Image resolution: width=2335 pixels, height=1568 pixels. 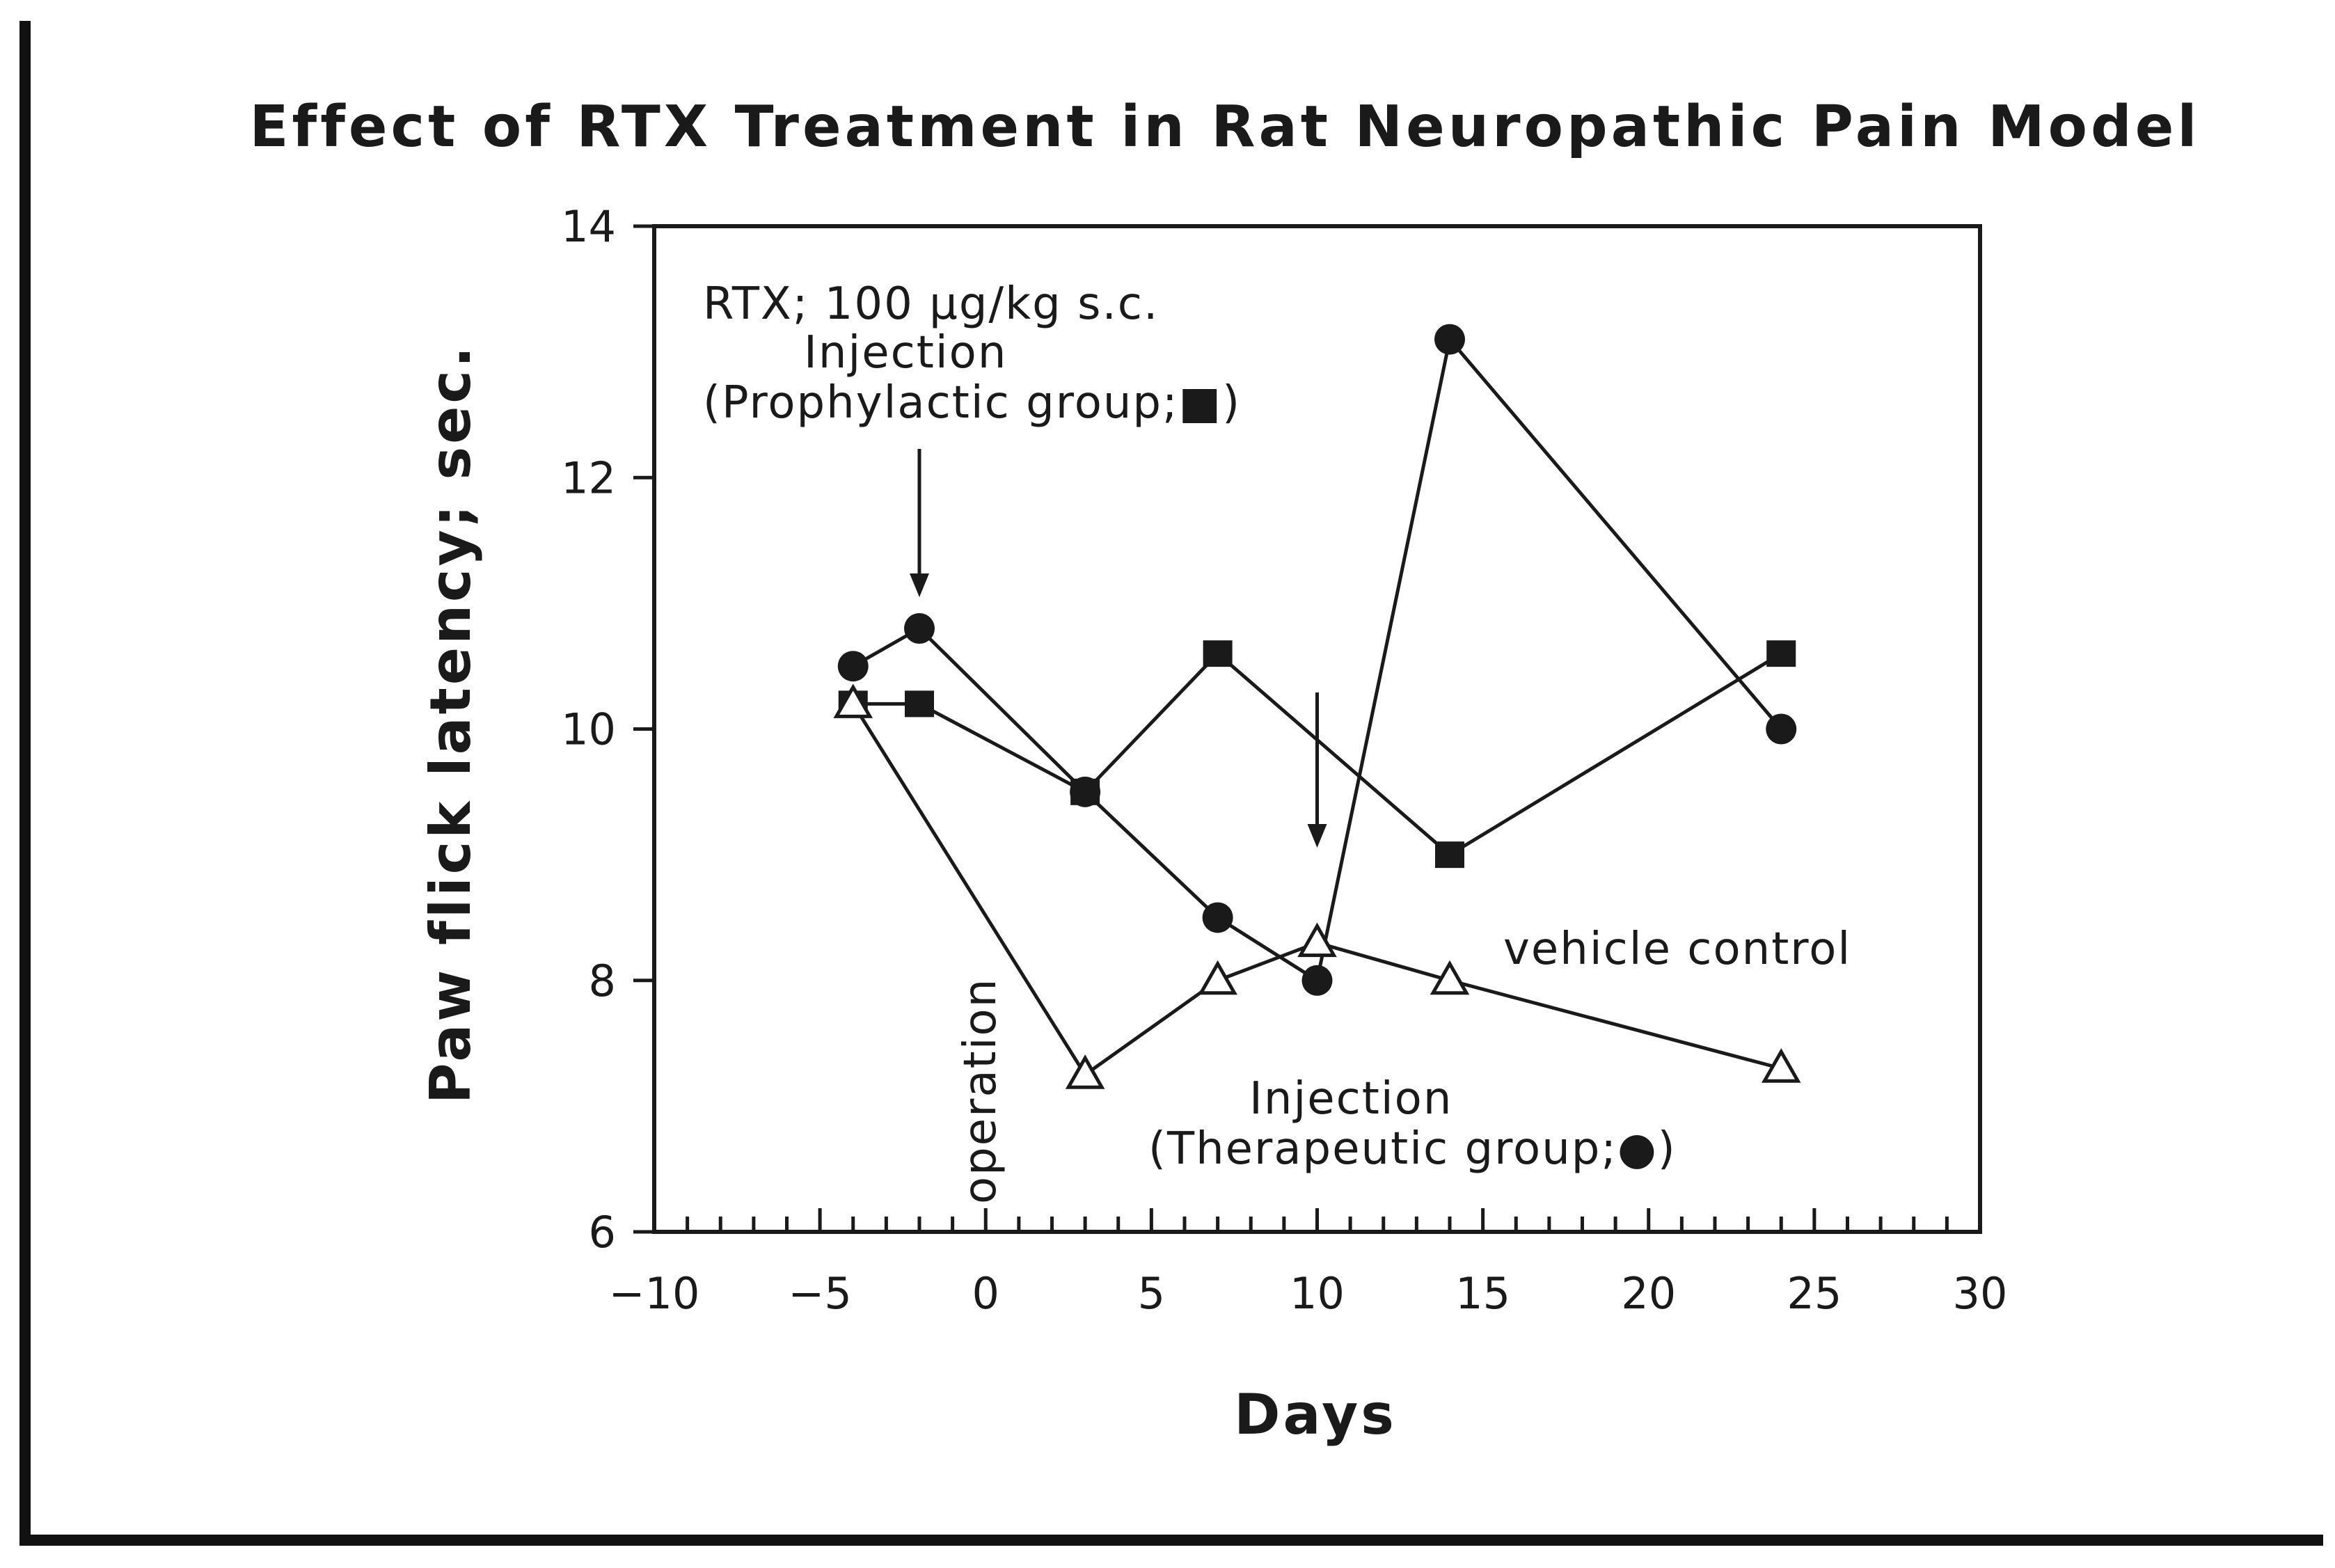 I want to click on annotation-vehicle-control: vehicle control, so click(x=1677, y=949).